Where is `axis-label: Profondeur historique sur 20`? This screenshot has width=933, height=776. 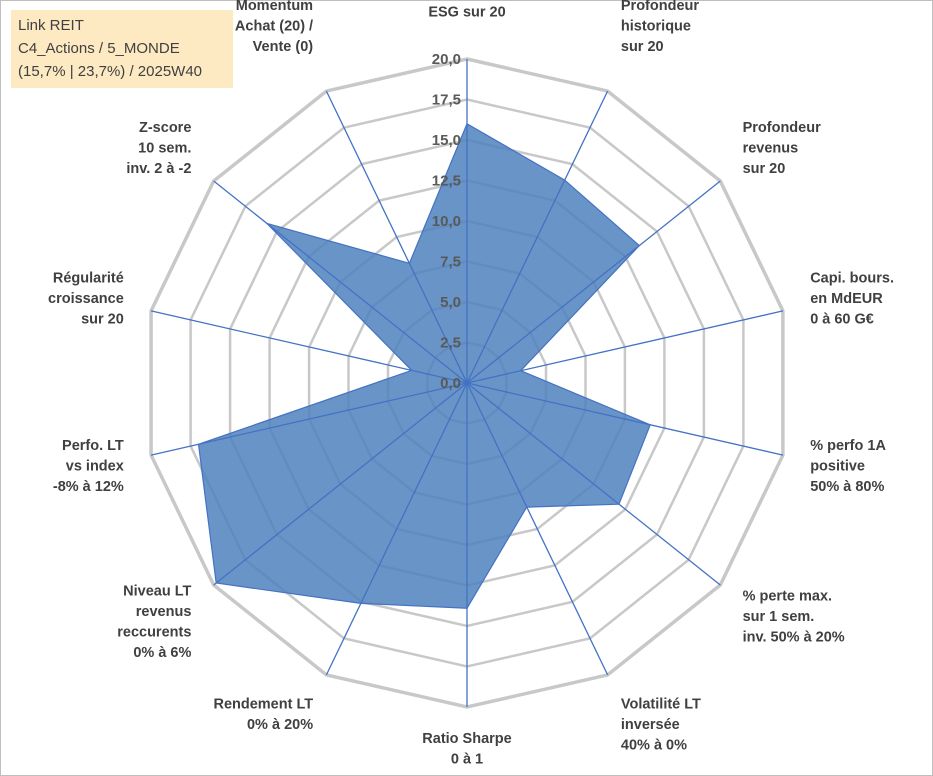 axis-label: Profondeur historique sur 20 is located at coordinates (660, 27).